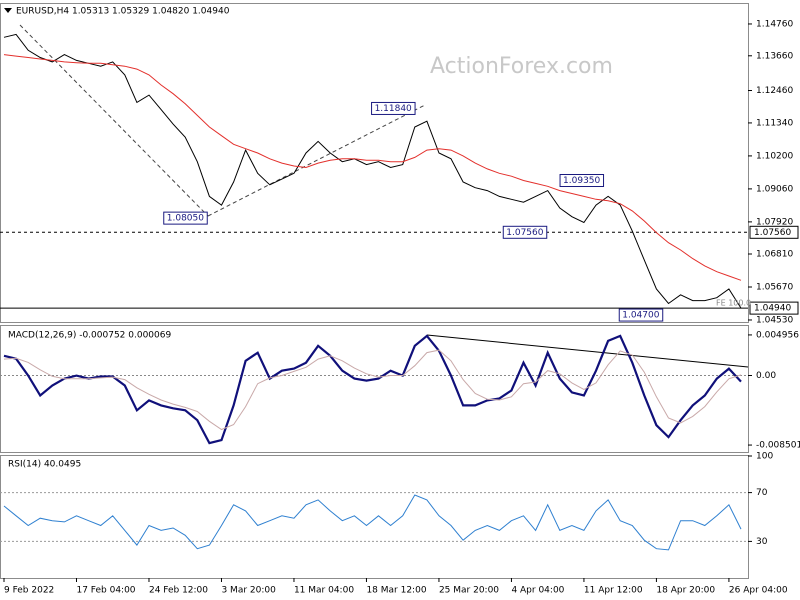 The height and width of the screenshot is (600, 800). What do you see at coordinates (774, 91) in the screenshot?
I see `y-tick-label: 1.12460` at bounding box center [774, 91].